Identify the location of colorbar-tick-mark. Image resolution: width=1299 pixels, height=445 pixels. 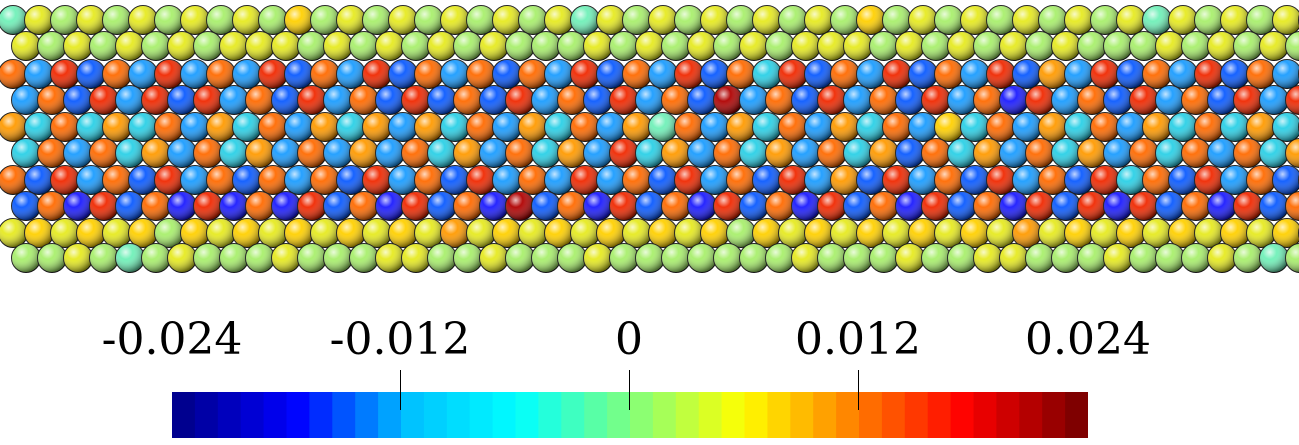
(858, 390).